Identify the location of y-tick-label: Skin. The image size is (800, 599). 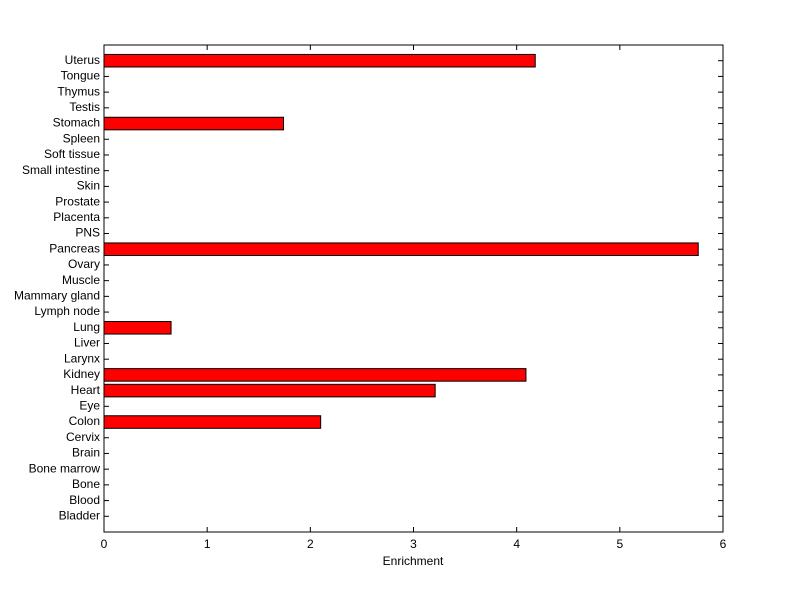
(88, 186).